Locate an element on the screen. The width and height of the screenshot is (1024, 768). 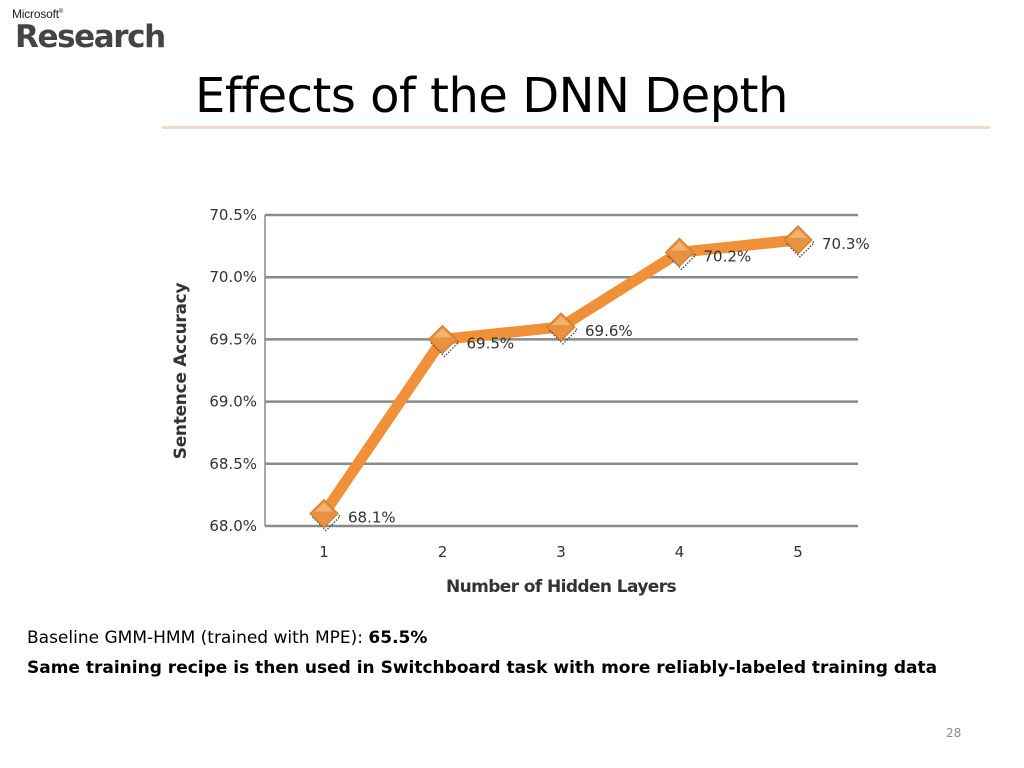
microsoft-research-logo: Microsoft® Research is located at coordinates (89, 30).